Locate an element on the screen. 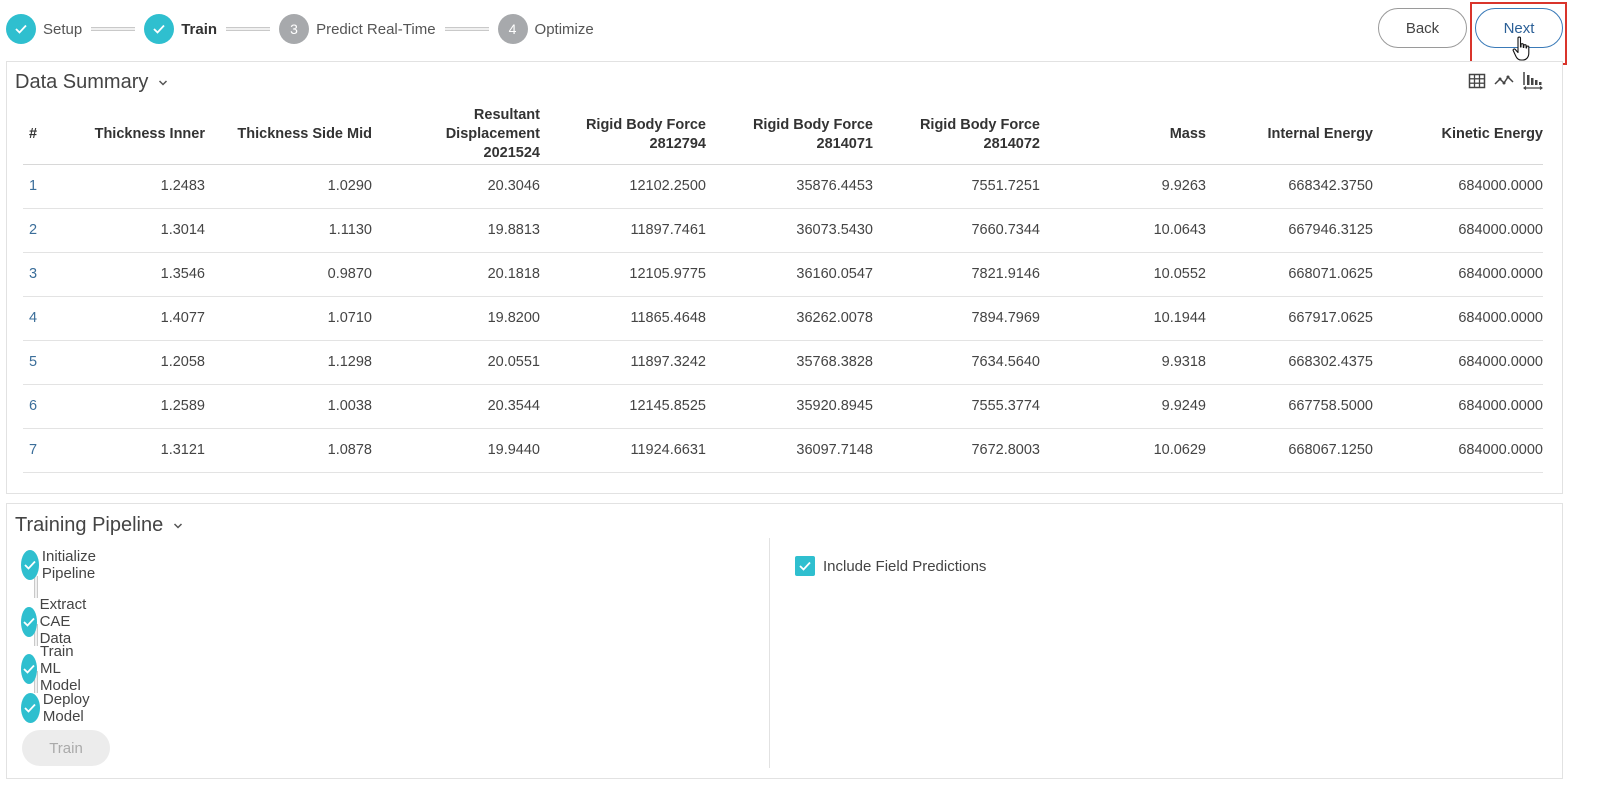 The height and width of the screenshot is (797, 1597). step-setup: Setup is located at coordinates (44, 29).